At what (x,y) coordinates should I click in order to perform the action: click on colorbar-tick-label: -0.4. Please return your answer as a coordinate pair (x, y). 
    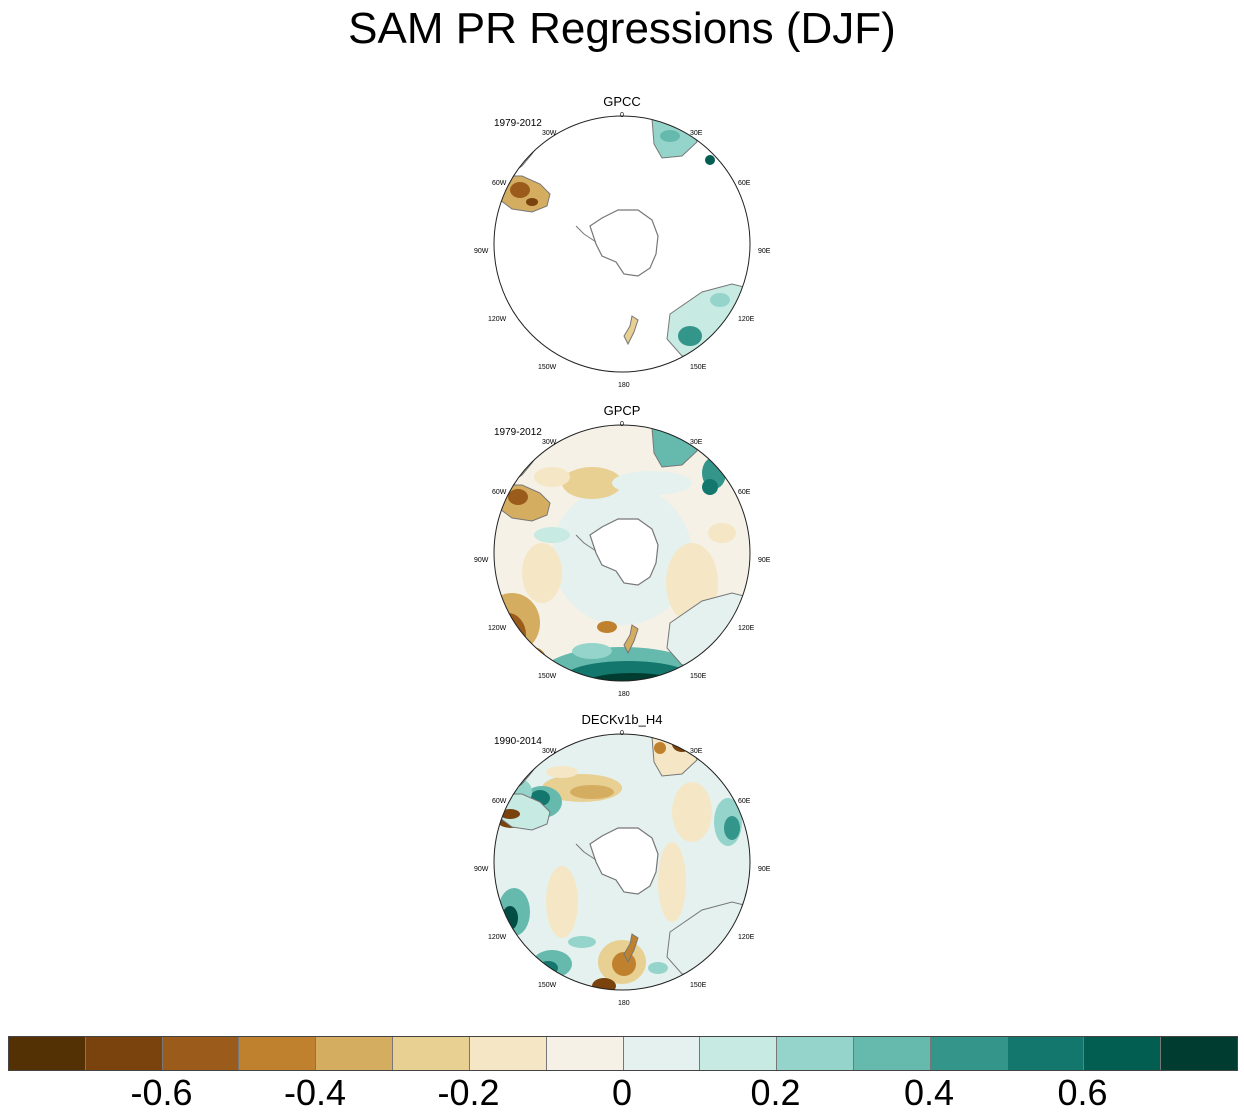
    Looking at the image, I should click on (315, 1092).